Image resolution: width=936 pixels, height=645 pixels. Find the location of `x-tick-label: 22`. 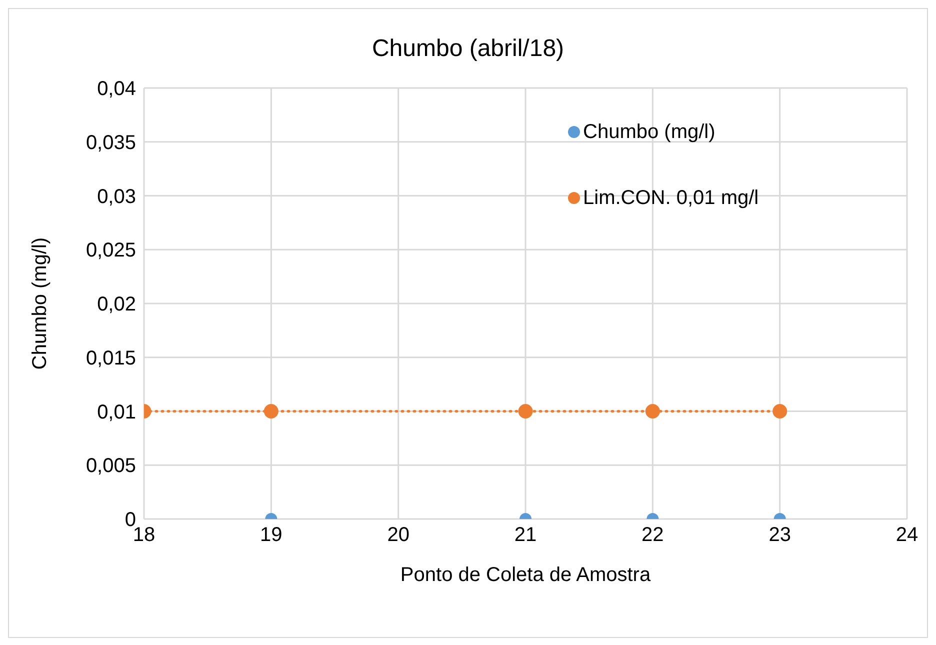

x-tick-label: 22 is located at coordinates (653, 535).